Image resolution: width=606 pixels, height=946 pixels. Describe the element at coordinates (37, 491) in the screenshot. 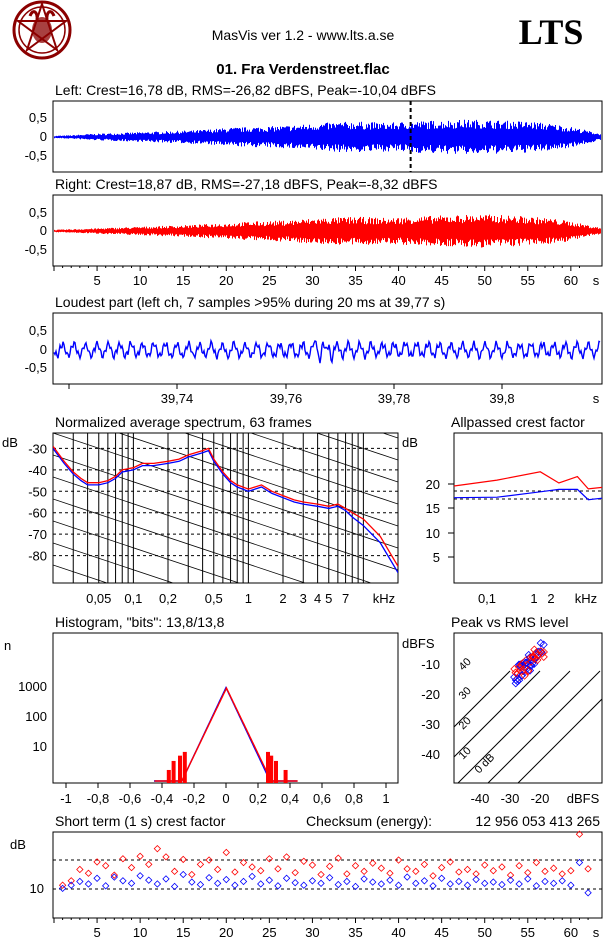

I see `spectrum-ytick-label: -50` at that location.